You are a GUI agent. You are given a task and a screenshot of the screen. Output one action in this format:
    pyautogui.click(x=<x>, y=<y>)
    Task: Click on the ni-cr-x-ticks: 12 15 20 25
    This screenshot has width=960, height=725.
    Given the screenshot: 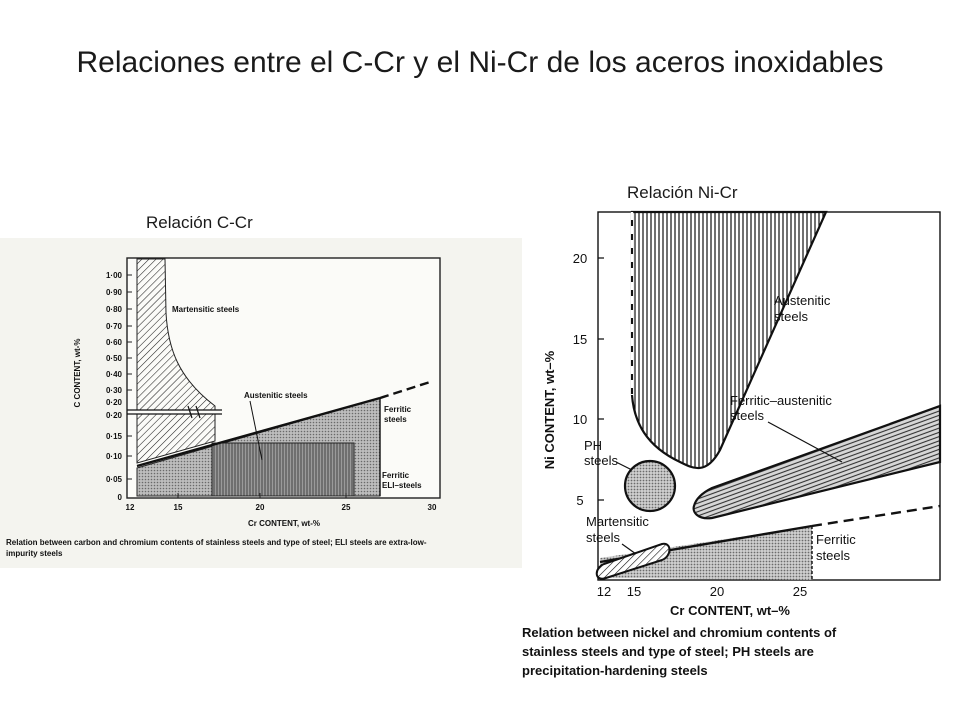 What is the action you would take?
    pyautogui.click(x=702, y=591)
    